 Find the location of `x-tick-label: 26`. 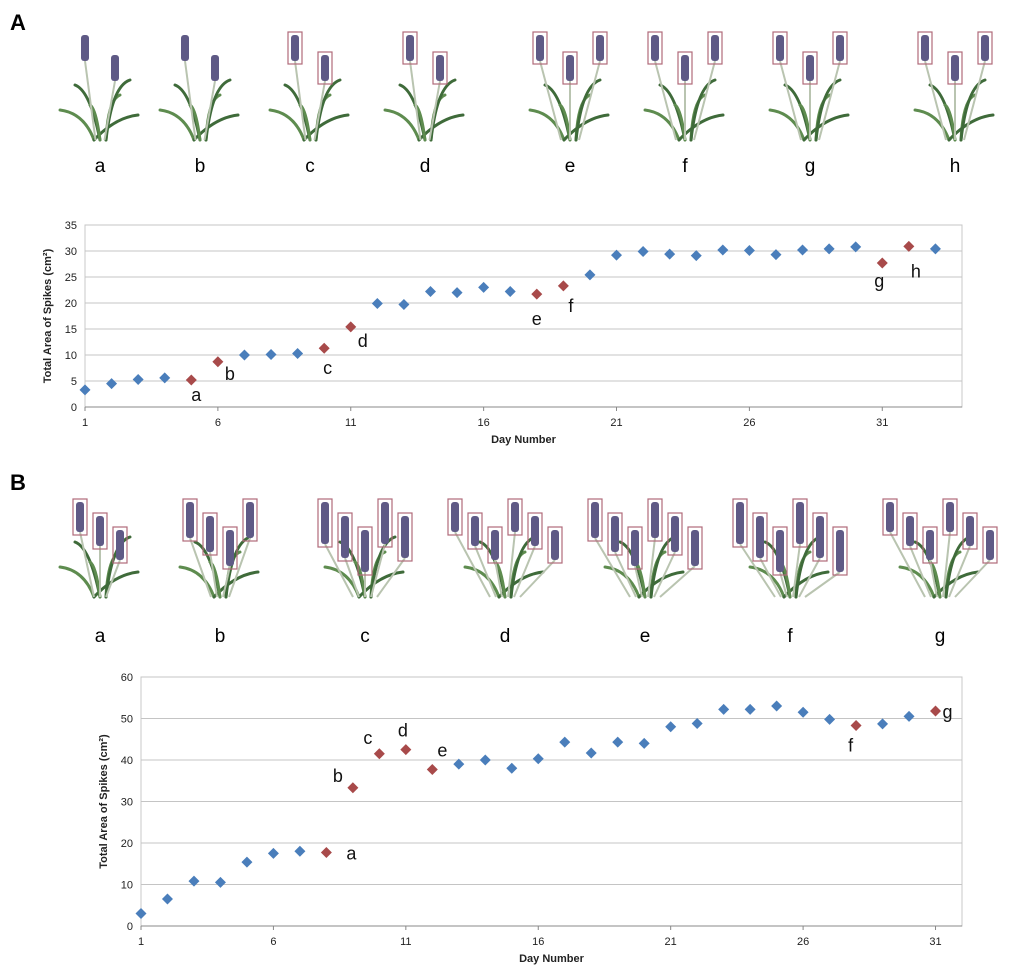

x-tick-label: 26 is located at coordinates (749, 423).